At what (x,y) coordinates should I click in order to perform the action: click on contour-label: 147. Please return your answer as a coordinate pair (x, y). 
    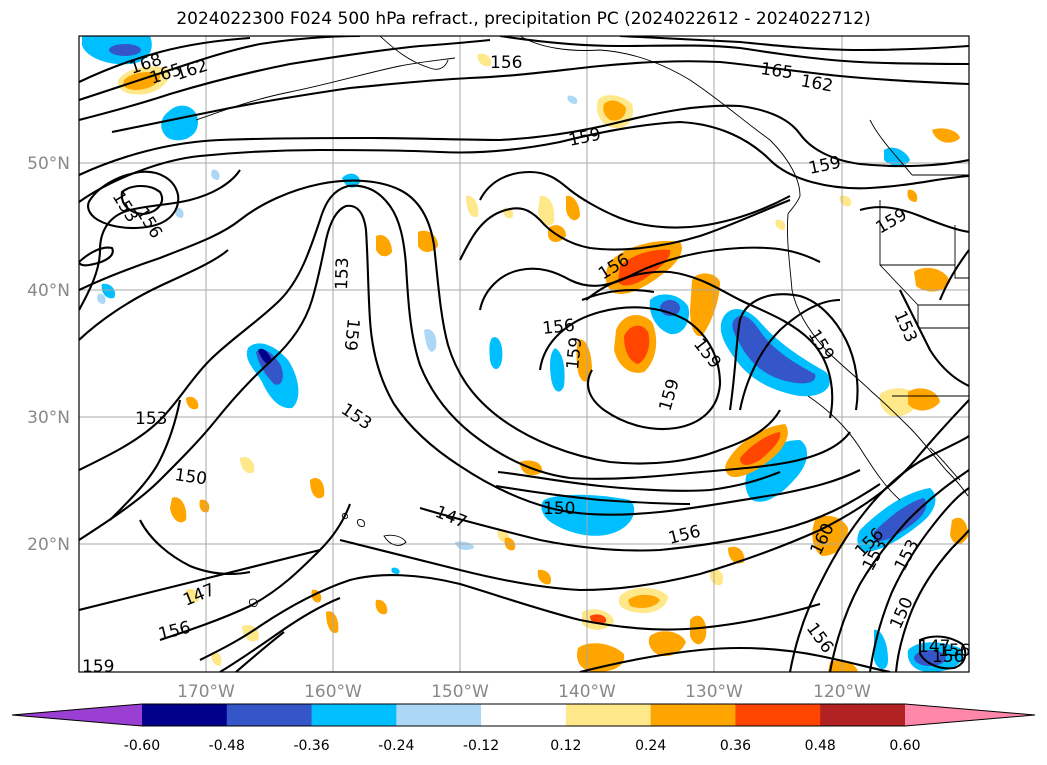
    Looking at the image, I should click on (934, 647).